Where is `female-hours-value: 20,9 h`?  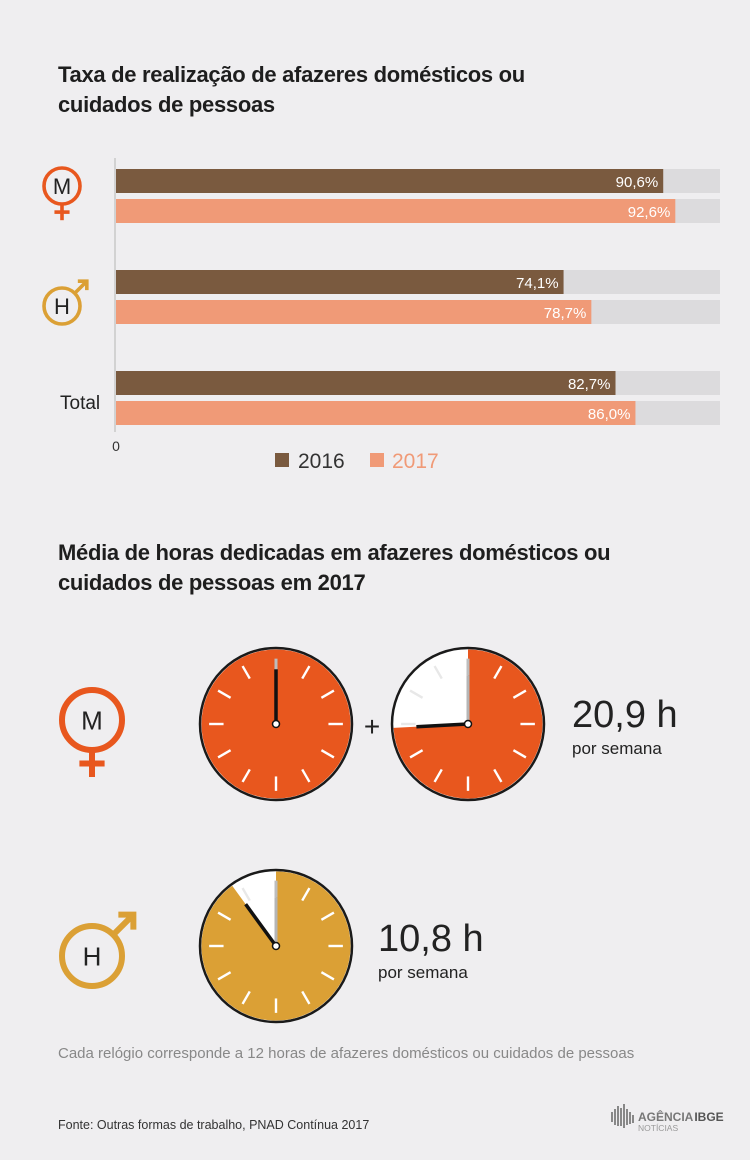
female-hours-value: 20,9 h is located at coordinates (625, 715).